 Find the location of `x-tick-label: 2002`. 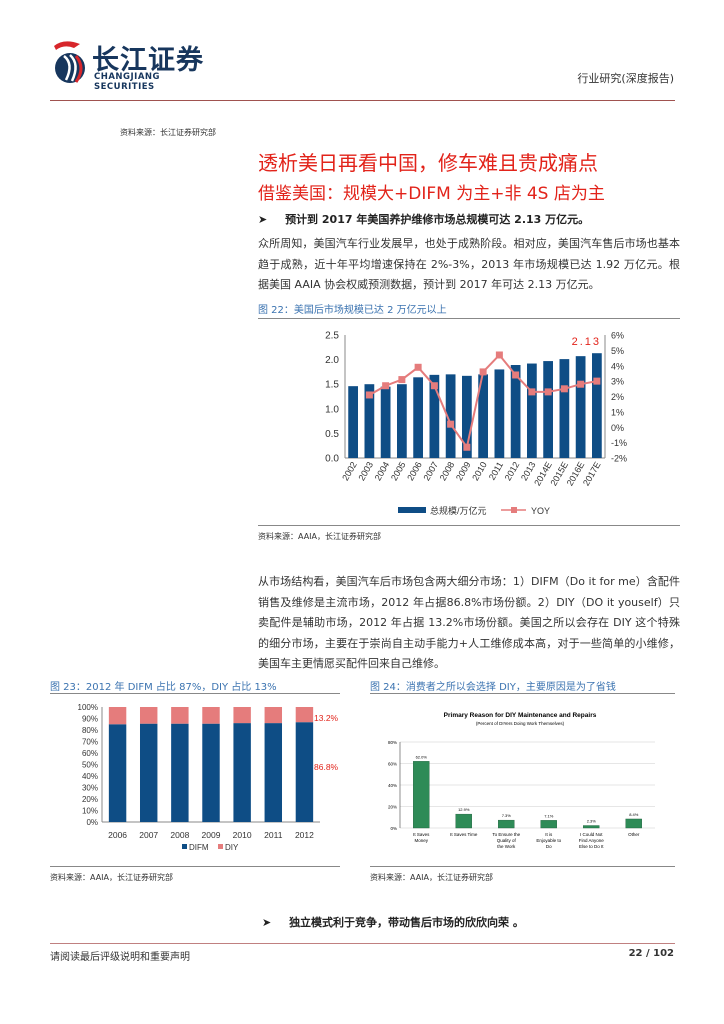

x-tick-label: 2002 is located at coordinates (349, 471).